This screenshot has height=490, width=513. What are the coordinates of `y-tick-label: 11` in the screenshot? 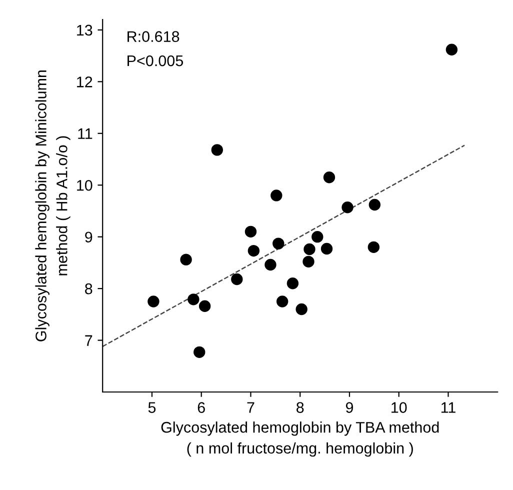 It's located at (85, 133).